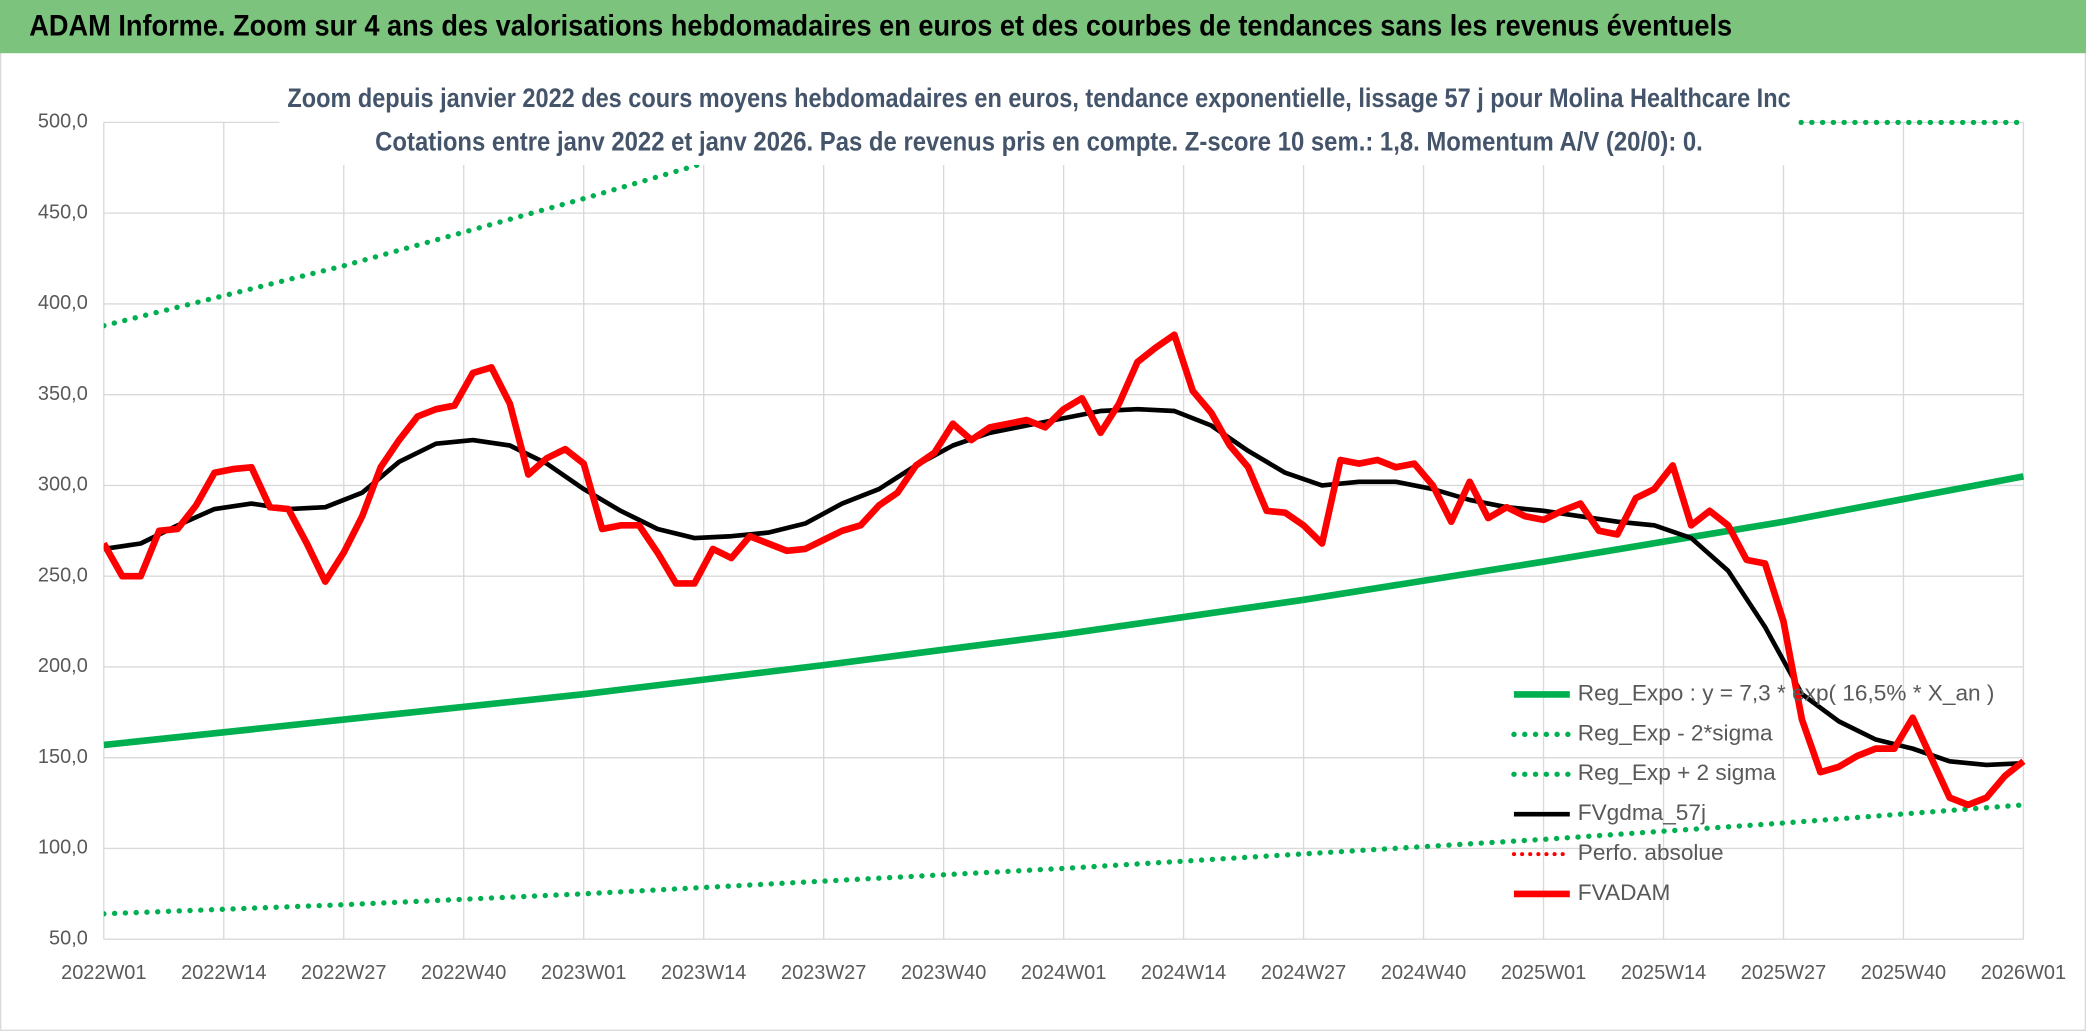  What do you see at coordinates (223, 973) in the screenshot?
I see `x-tick-label: 2022W14` at bounding box center [223, 973].